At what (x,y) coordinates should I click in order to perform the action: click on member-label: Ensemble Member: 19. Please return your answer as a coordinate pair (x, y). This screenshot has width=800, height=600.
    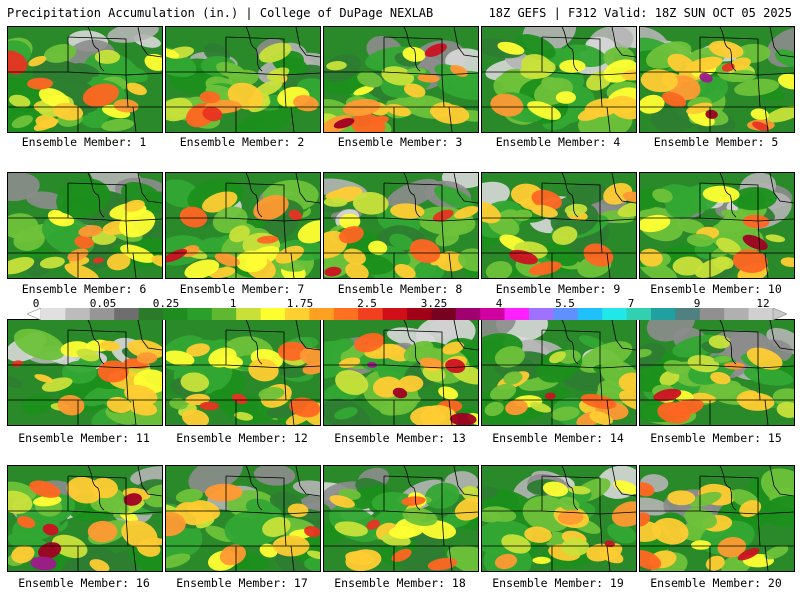
    Looking at the image, I should click on (558, 583).